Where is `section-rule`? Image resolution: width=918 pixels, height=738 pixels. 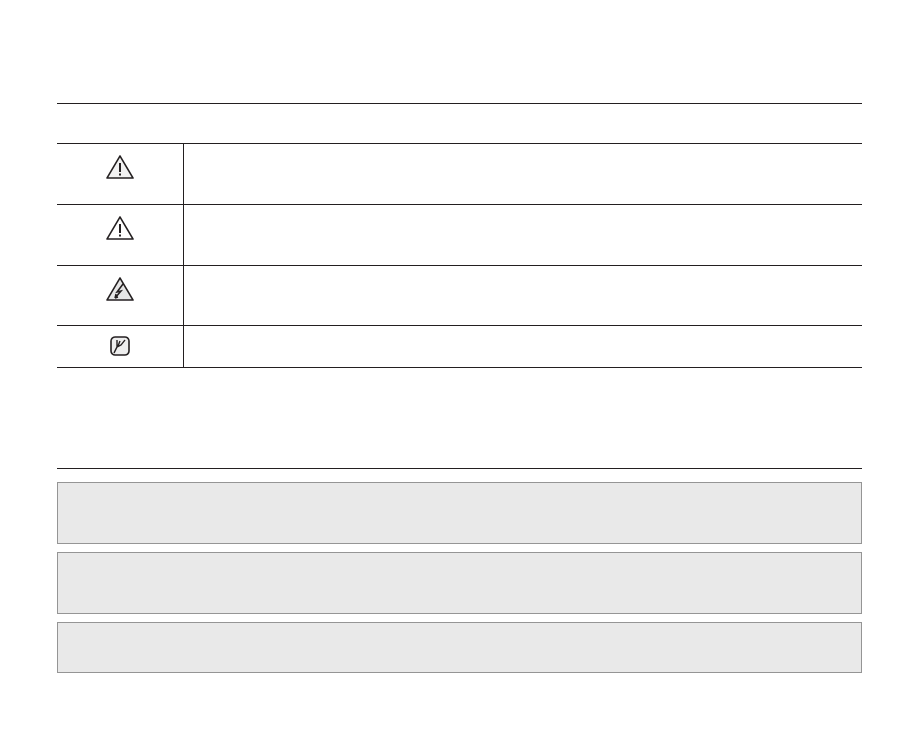 section-rule is located at coordinates (459, 468).